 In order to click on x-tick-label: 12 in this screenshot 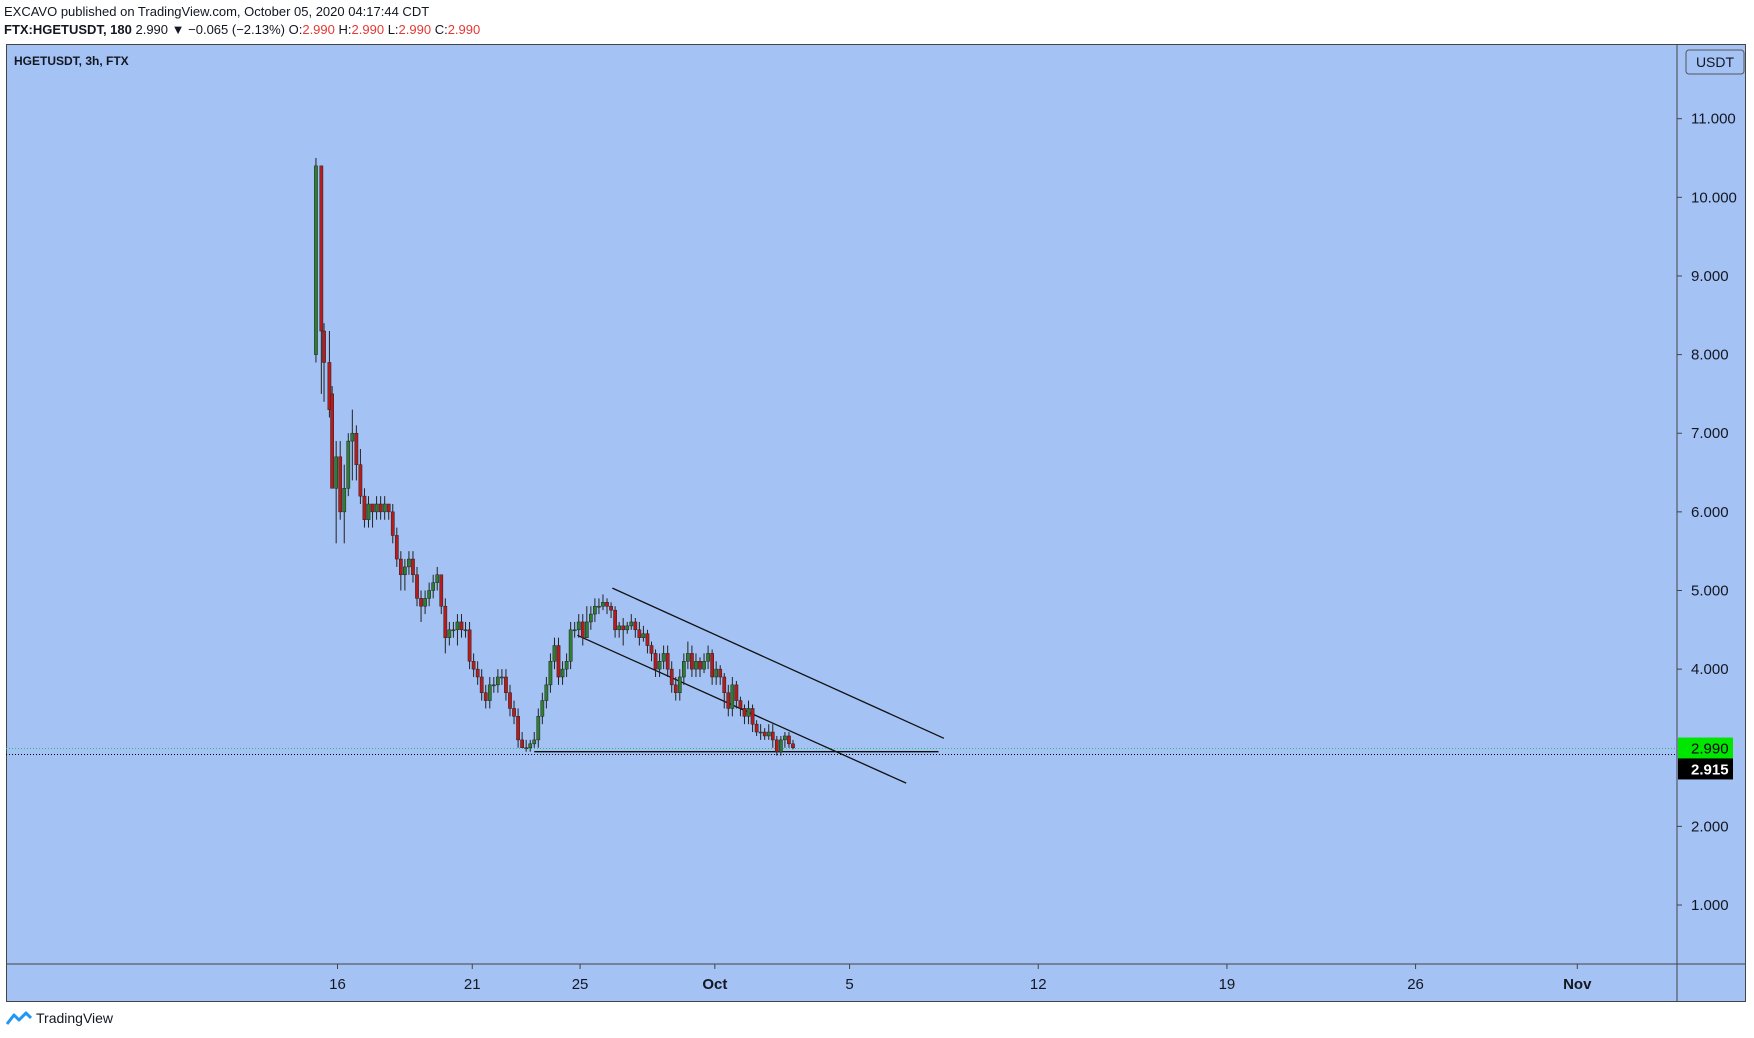, I will do `click(1038, 984)`.